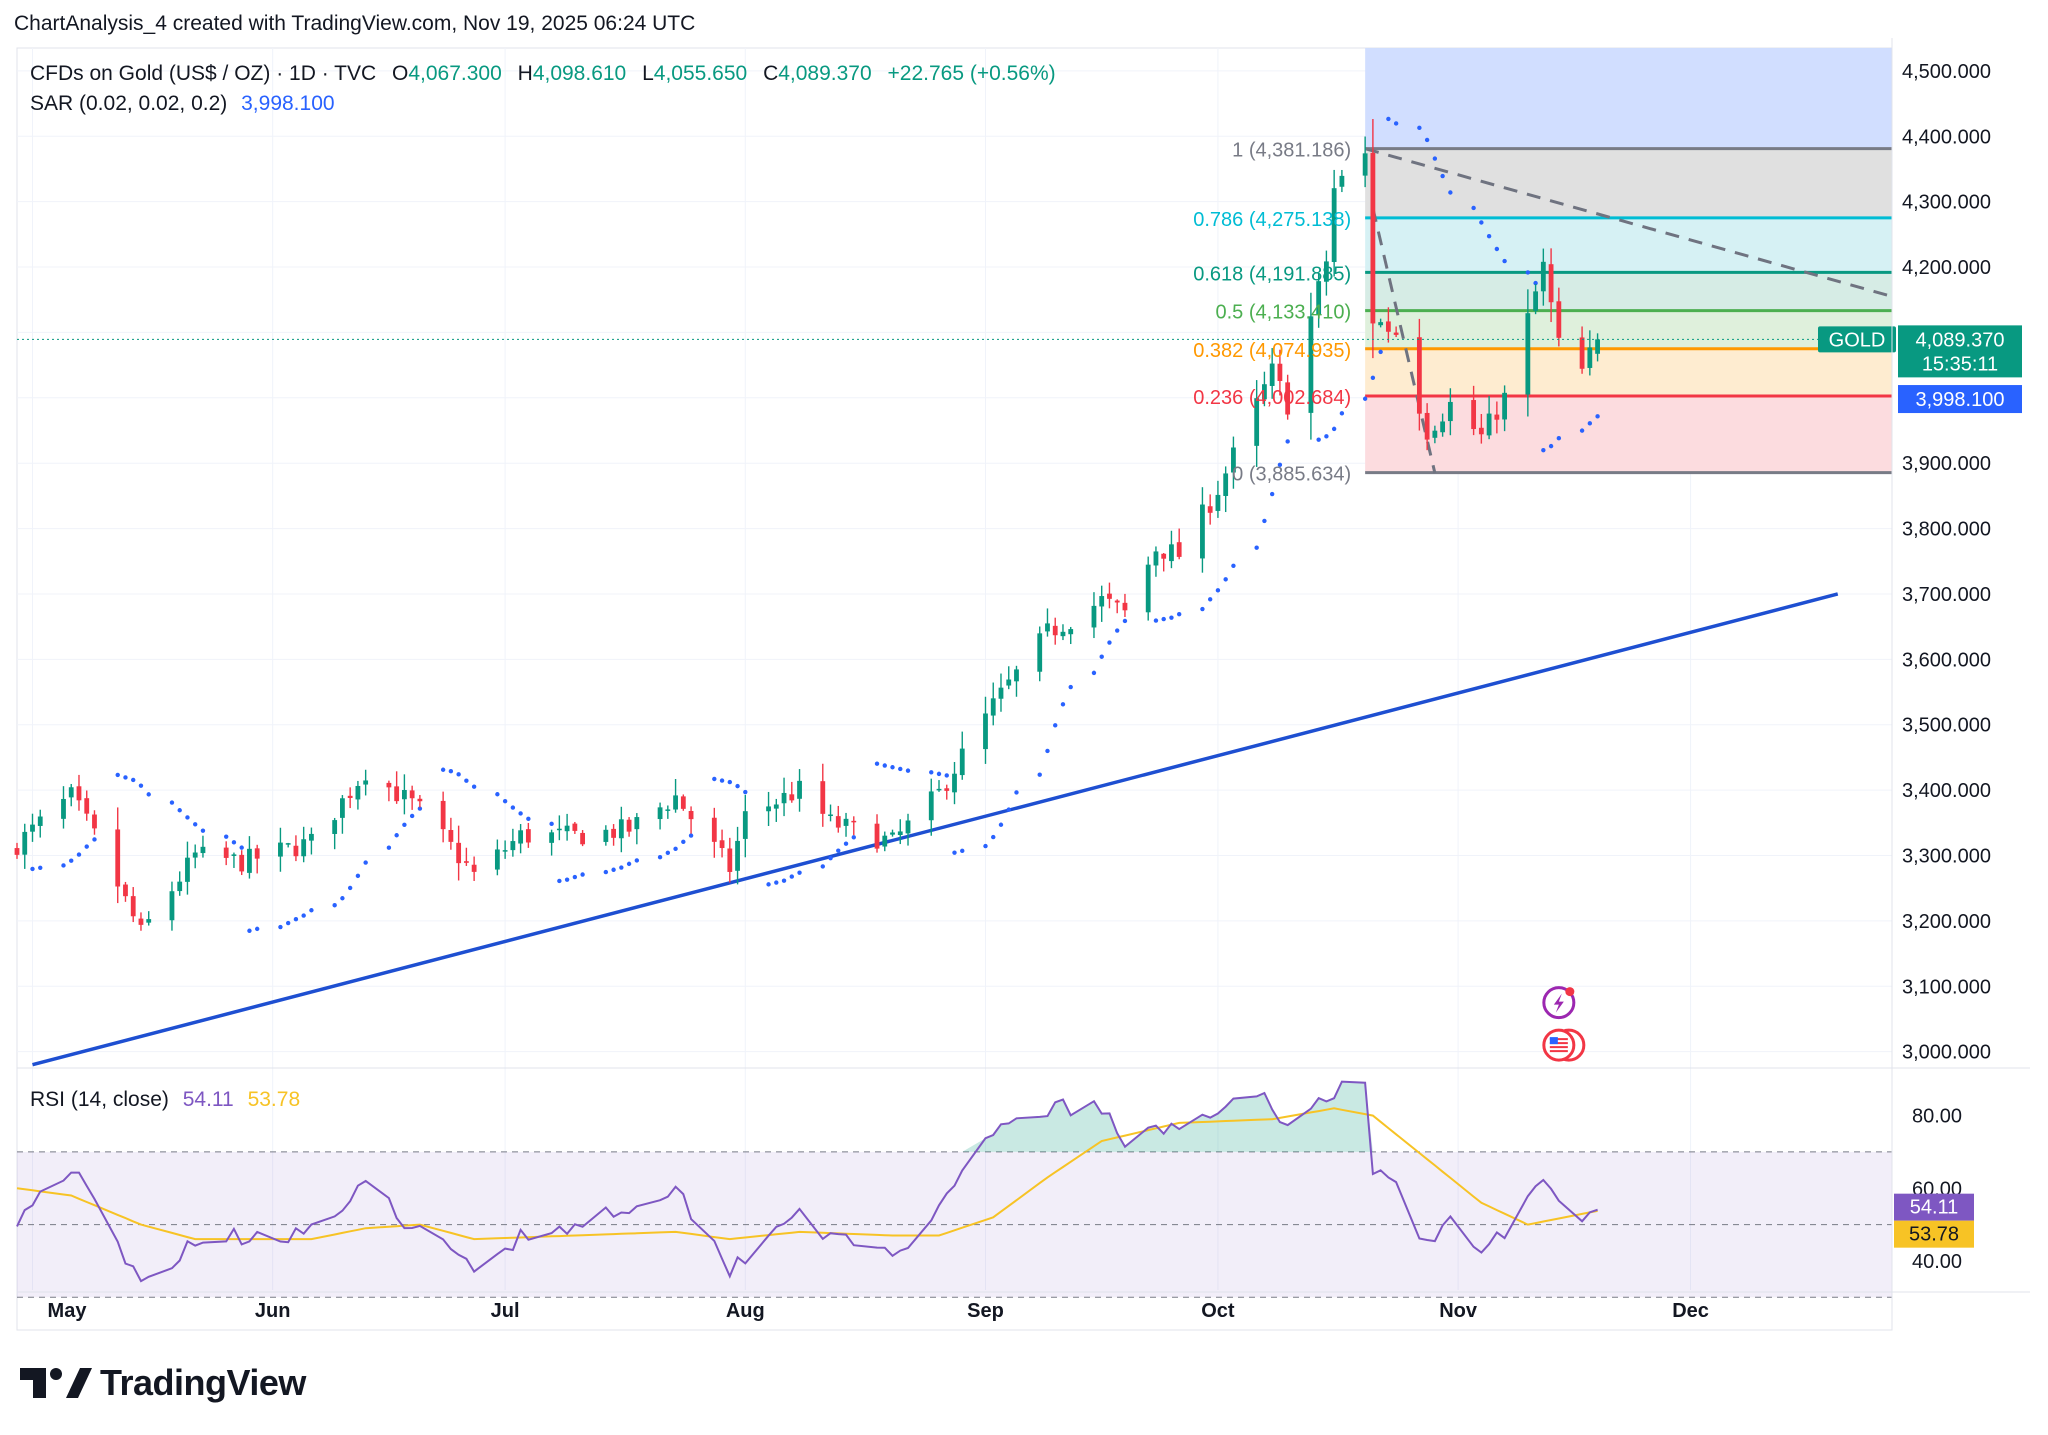 This screenshot has width=2048, height=1435. Describe the element at coordinates (1934, 1234) in the screenshot. I see `rsi-ma-tag` at that location.